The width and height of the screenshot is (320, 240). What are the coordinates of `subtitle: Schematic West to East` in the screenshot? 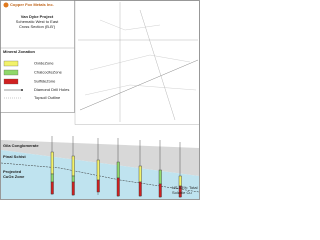 It's located at (37, 21).